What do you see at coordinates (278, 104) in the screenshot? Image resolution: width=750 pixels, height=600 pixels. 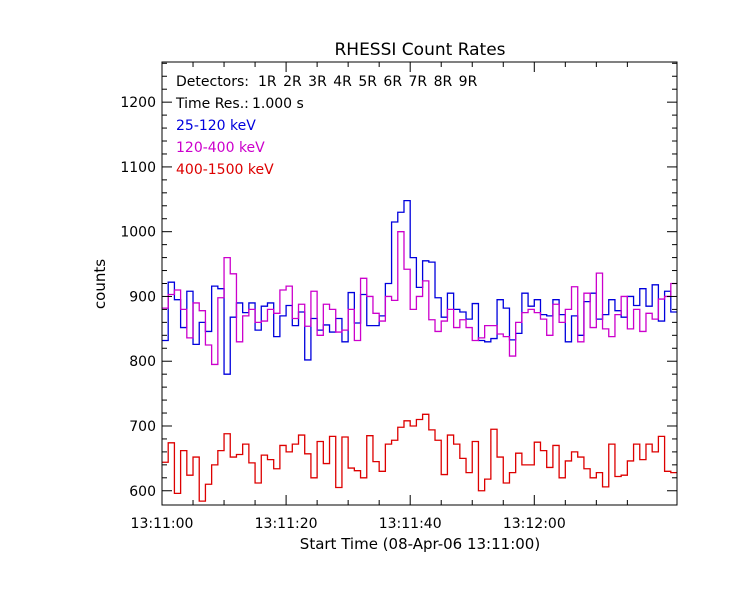 I see `time-res-value: 1.000 s` at bounding box center [278, 104].